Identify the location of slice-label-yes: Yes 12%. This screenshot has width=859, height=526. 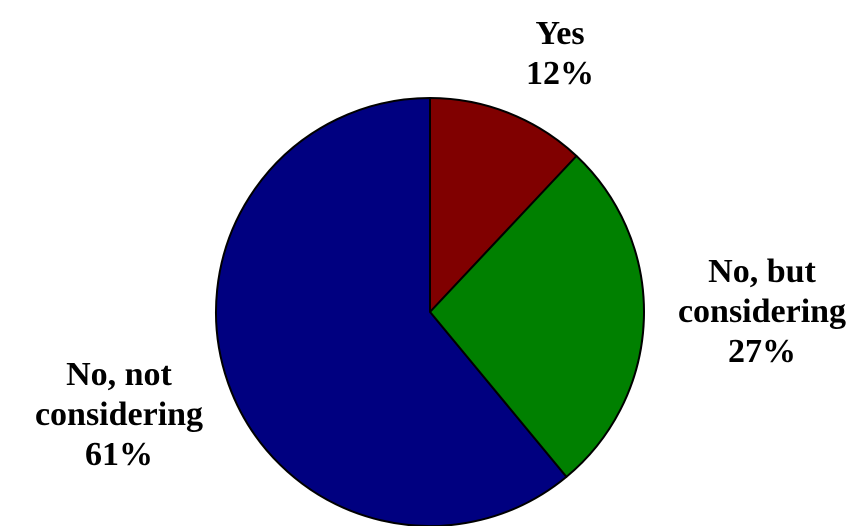
(560, 54).